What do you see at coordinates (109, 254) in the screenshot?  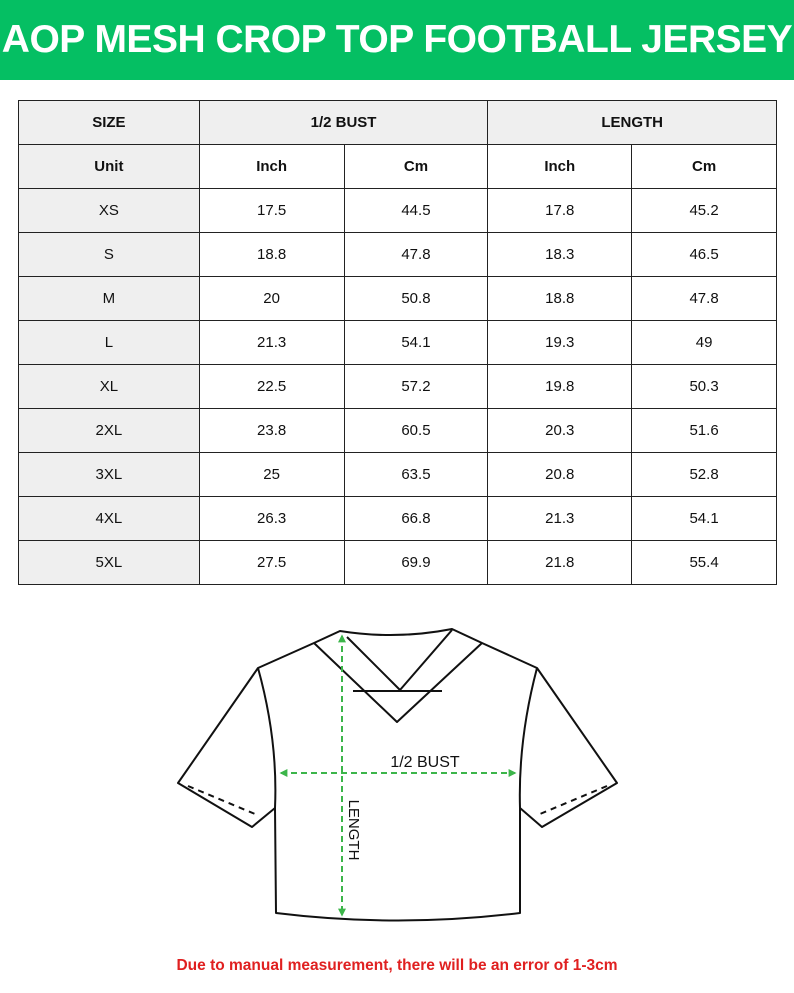 I see `size-cell: S` at bounding box center [109, 254].